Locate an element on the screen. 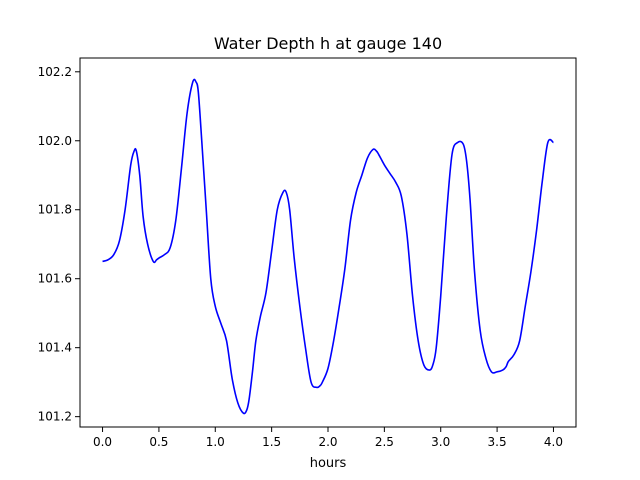 The width and height of the screenshot is (640, 480). y-tick-label: 101.4 is located at coordinates (55, 348).